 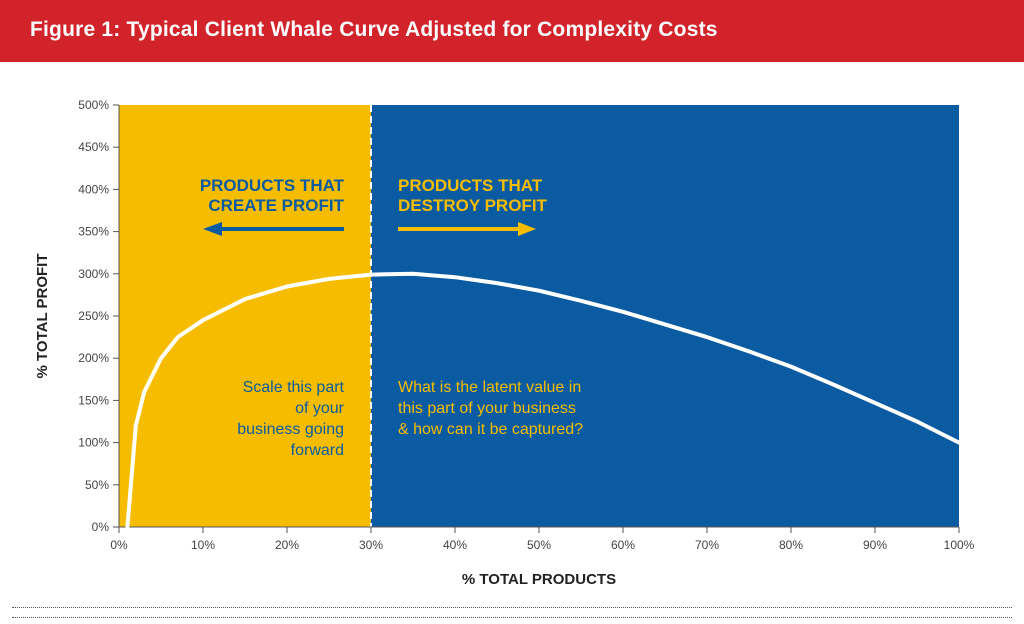 What do you see at coordinates (290, 429) in the screenshot?
I see `create-profit-note: business going` at bounding box center [290, 429].